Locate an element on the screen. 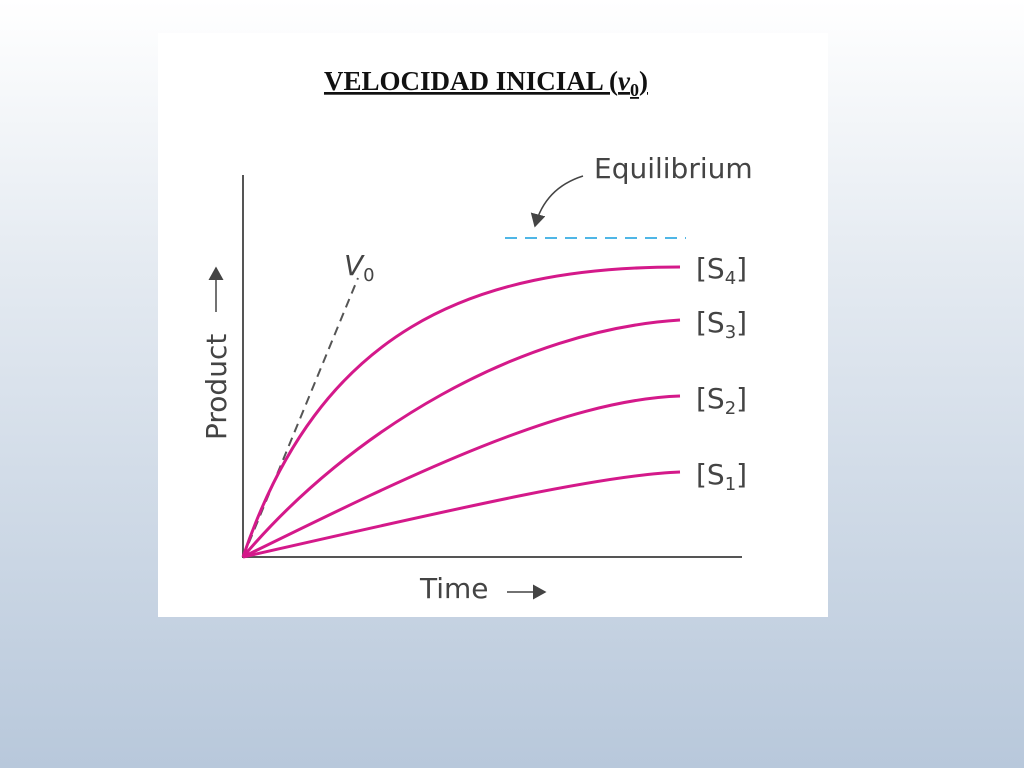 This screenshot has height=768, width=1024. curve-label: [S1] is located at coordinates (721, 476).